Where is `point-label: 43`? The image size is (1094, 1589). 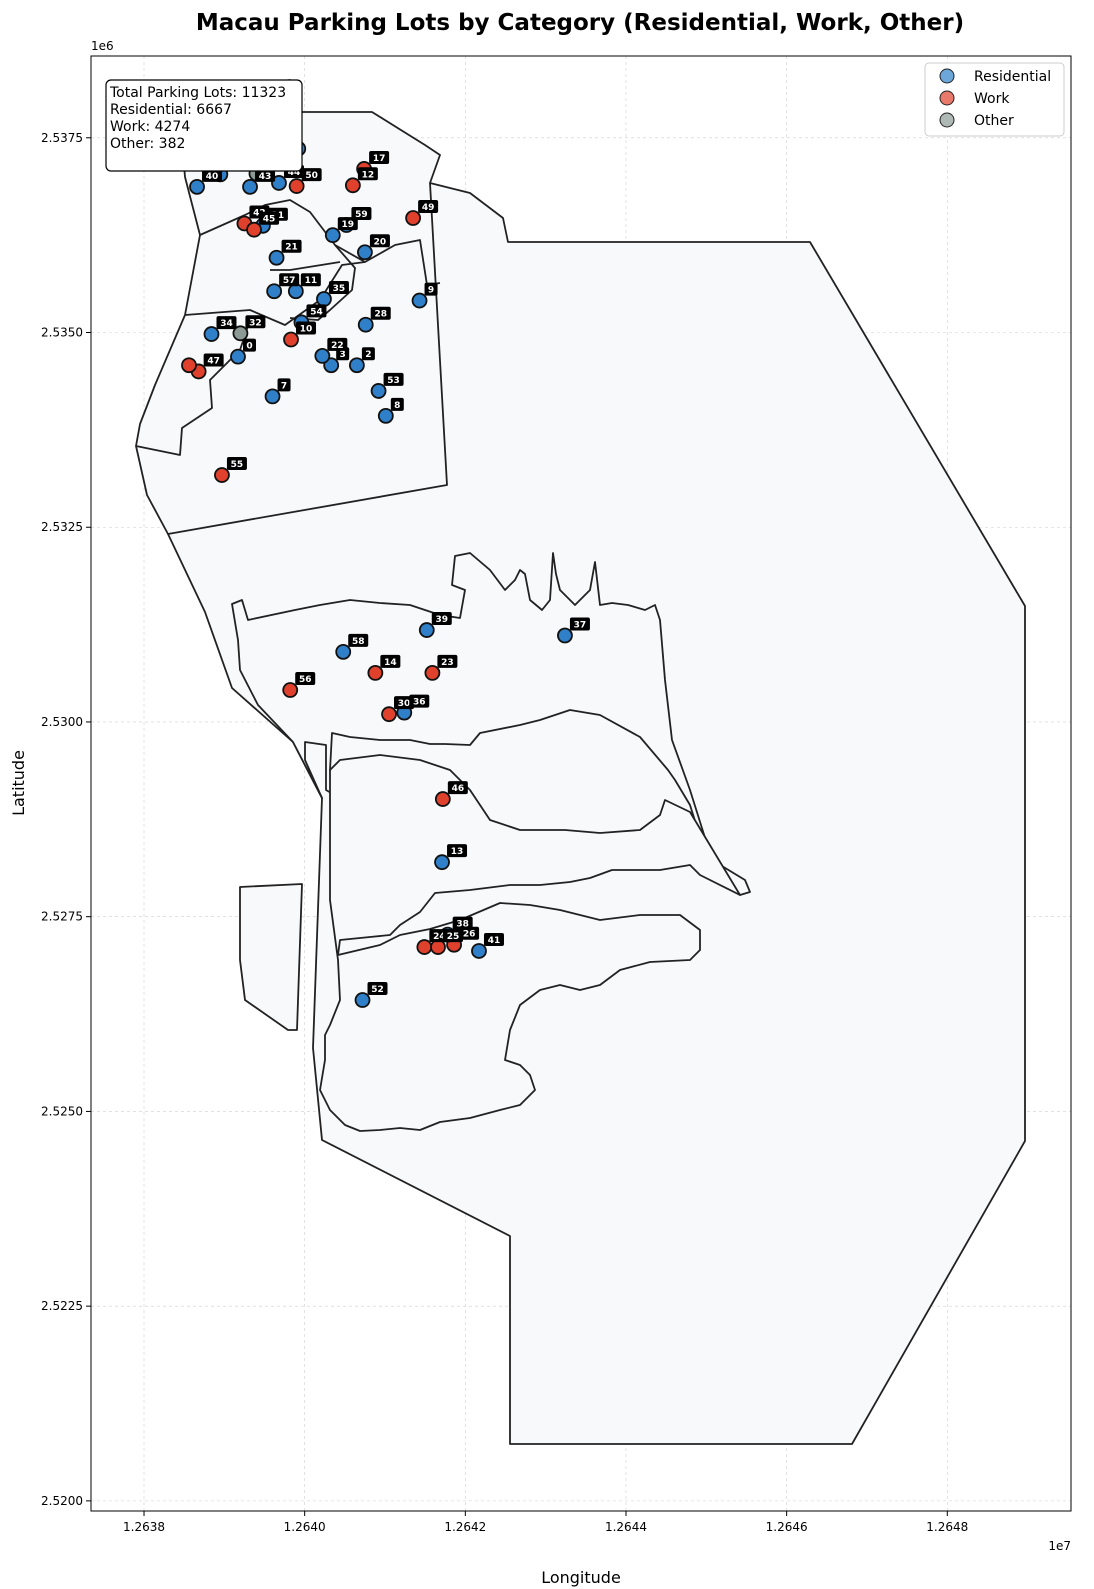 point-label: 43 is located at coordinates (265, 175).